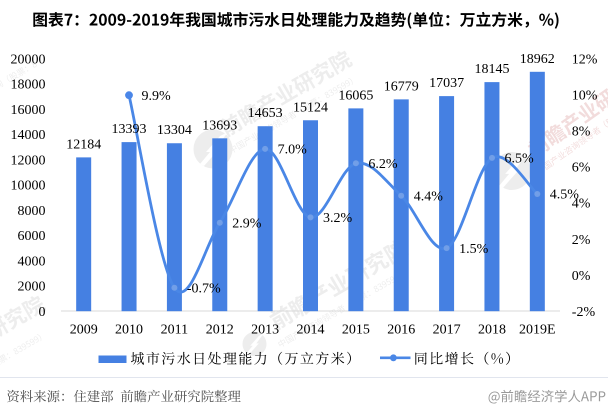 The width and height of the screenshot is (608, 418). I want to click on svg-text: 18000, so click(28, 85).